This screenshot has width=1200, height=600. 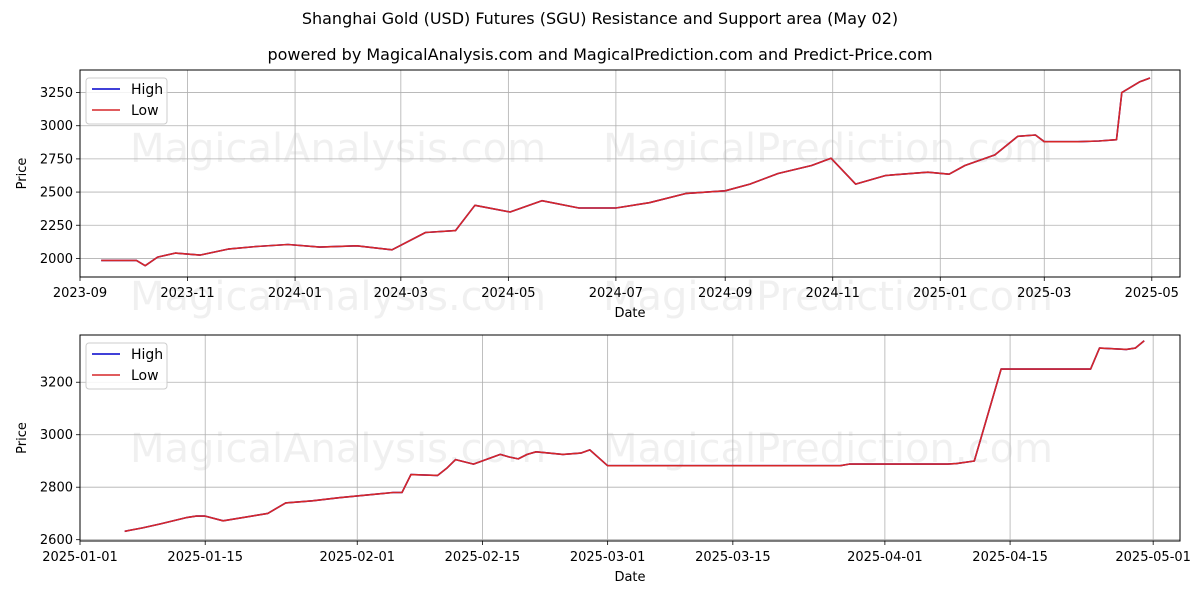 I want to click on x-tick-label: 2023-09, so click(x=80, y=293).